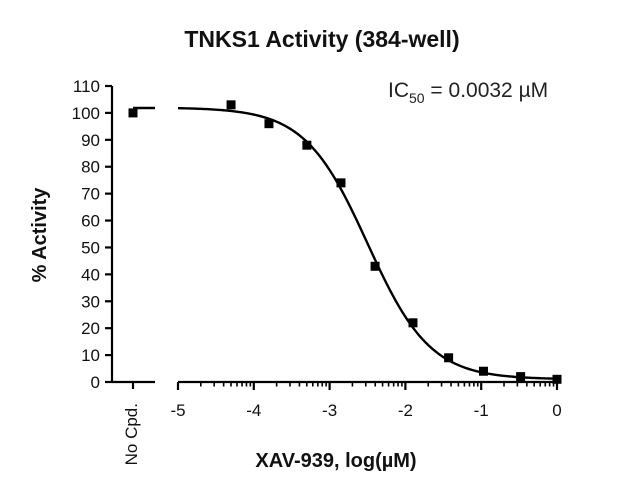 This screenshot has height=504, width=625. What do you see at coordinates (398, 90) in the screenshot?
I see `ic50-prefix: IC` at bounding box center [398, 90].